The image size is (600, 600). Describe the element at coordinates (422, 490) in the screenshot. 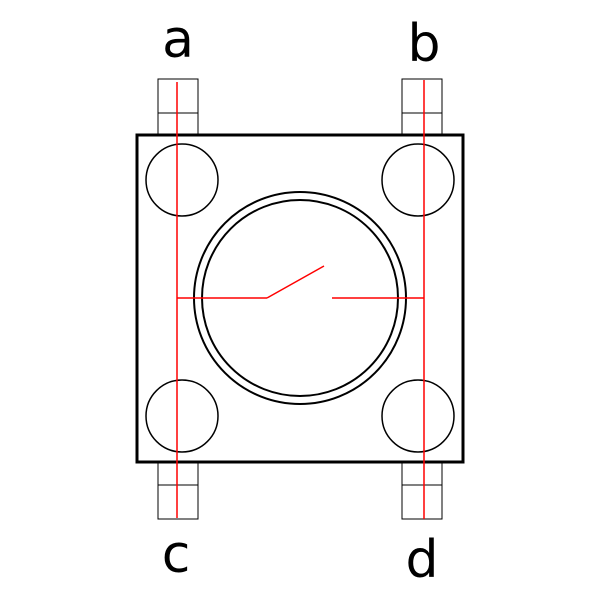

I see `pin-d` at that location.